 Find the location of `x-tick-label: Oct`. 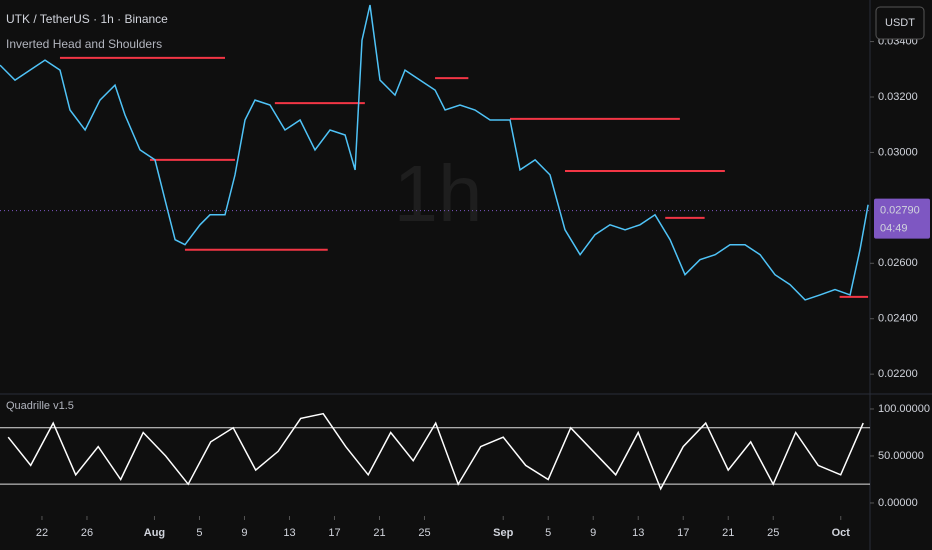

x-tick-label: Oct is located at coordinates (841, 533).